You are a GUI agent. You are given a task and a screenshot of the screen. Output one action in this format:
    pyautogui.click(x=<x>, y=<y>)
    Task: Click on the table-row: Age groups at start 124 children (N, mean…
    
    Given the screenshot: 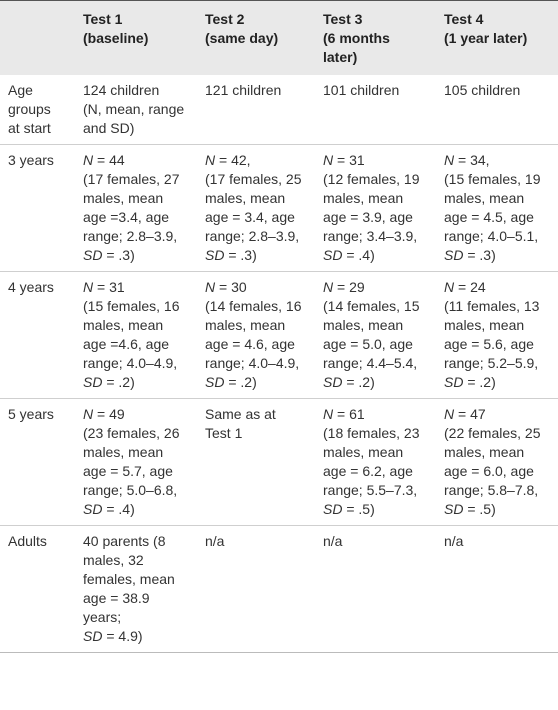 What is the action you would take?
    pyautogui.click(x=279, y=110)
    